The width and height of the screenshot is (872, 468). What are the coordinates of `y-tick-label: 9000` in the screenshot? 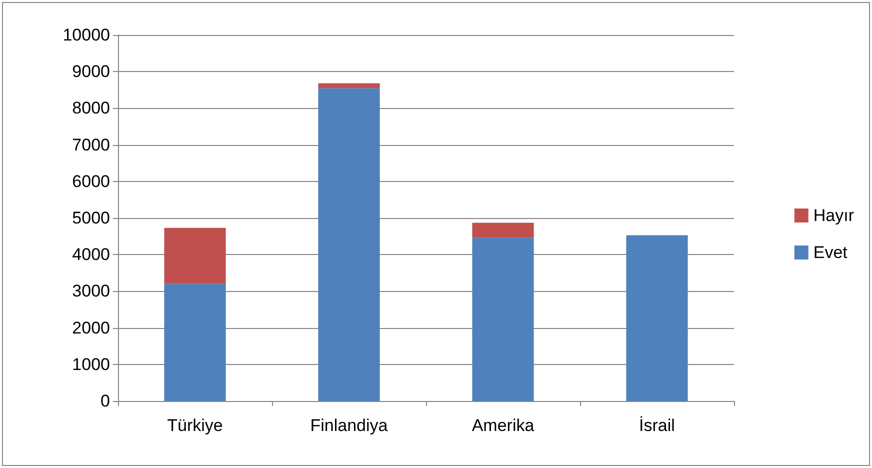 It's located at (91, 72).